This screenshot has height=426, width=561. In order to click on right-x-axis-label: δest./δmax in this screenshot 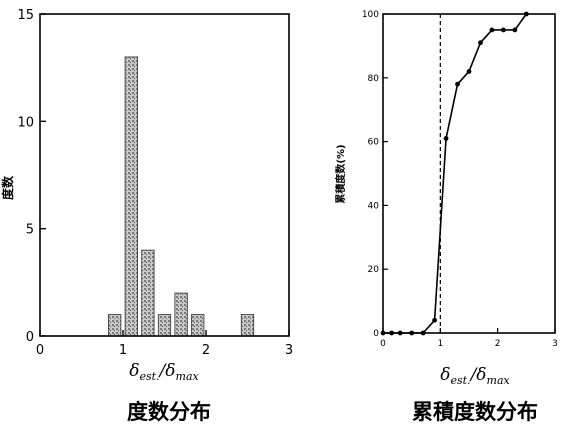, I will do `click(475, 376)`.